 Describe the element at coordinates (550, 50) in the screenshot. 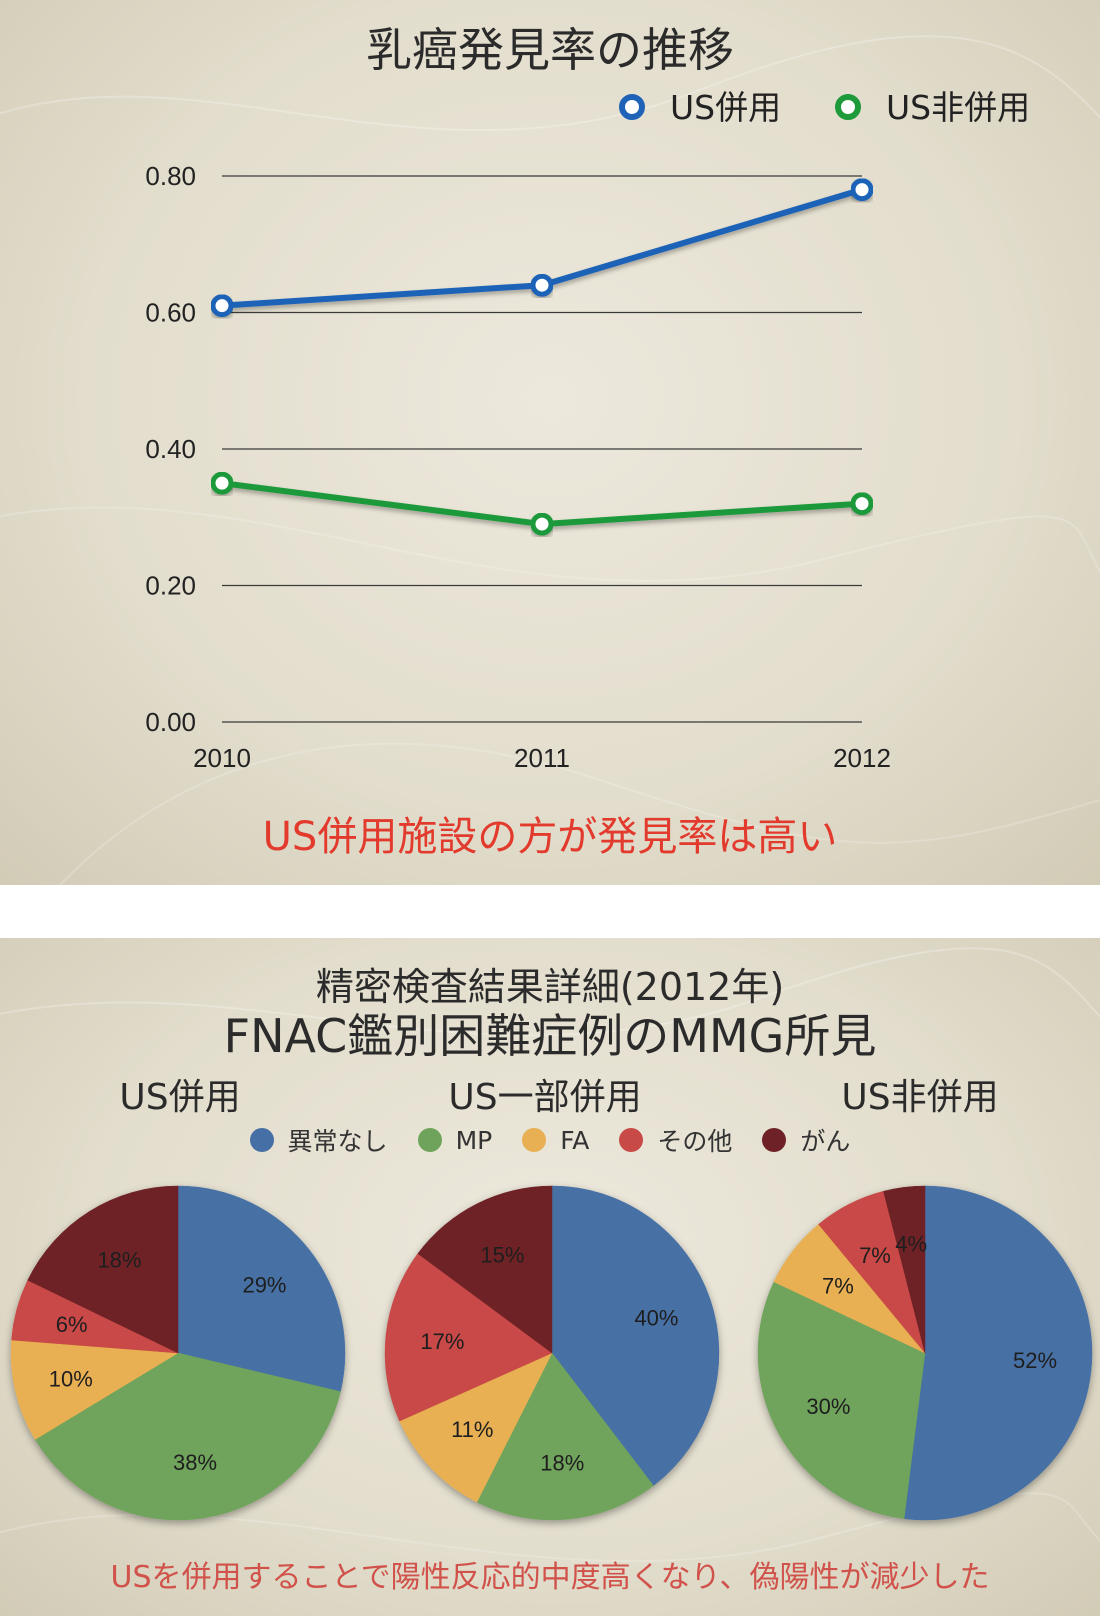

I see `chart-title: 乳癌発見率の推移` at that location.